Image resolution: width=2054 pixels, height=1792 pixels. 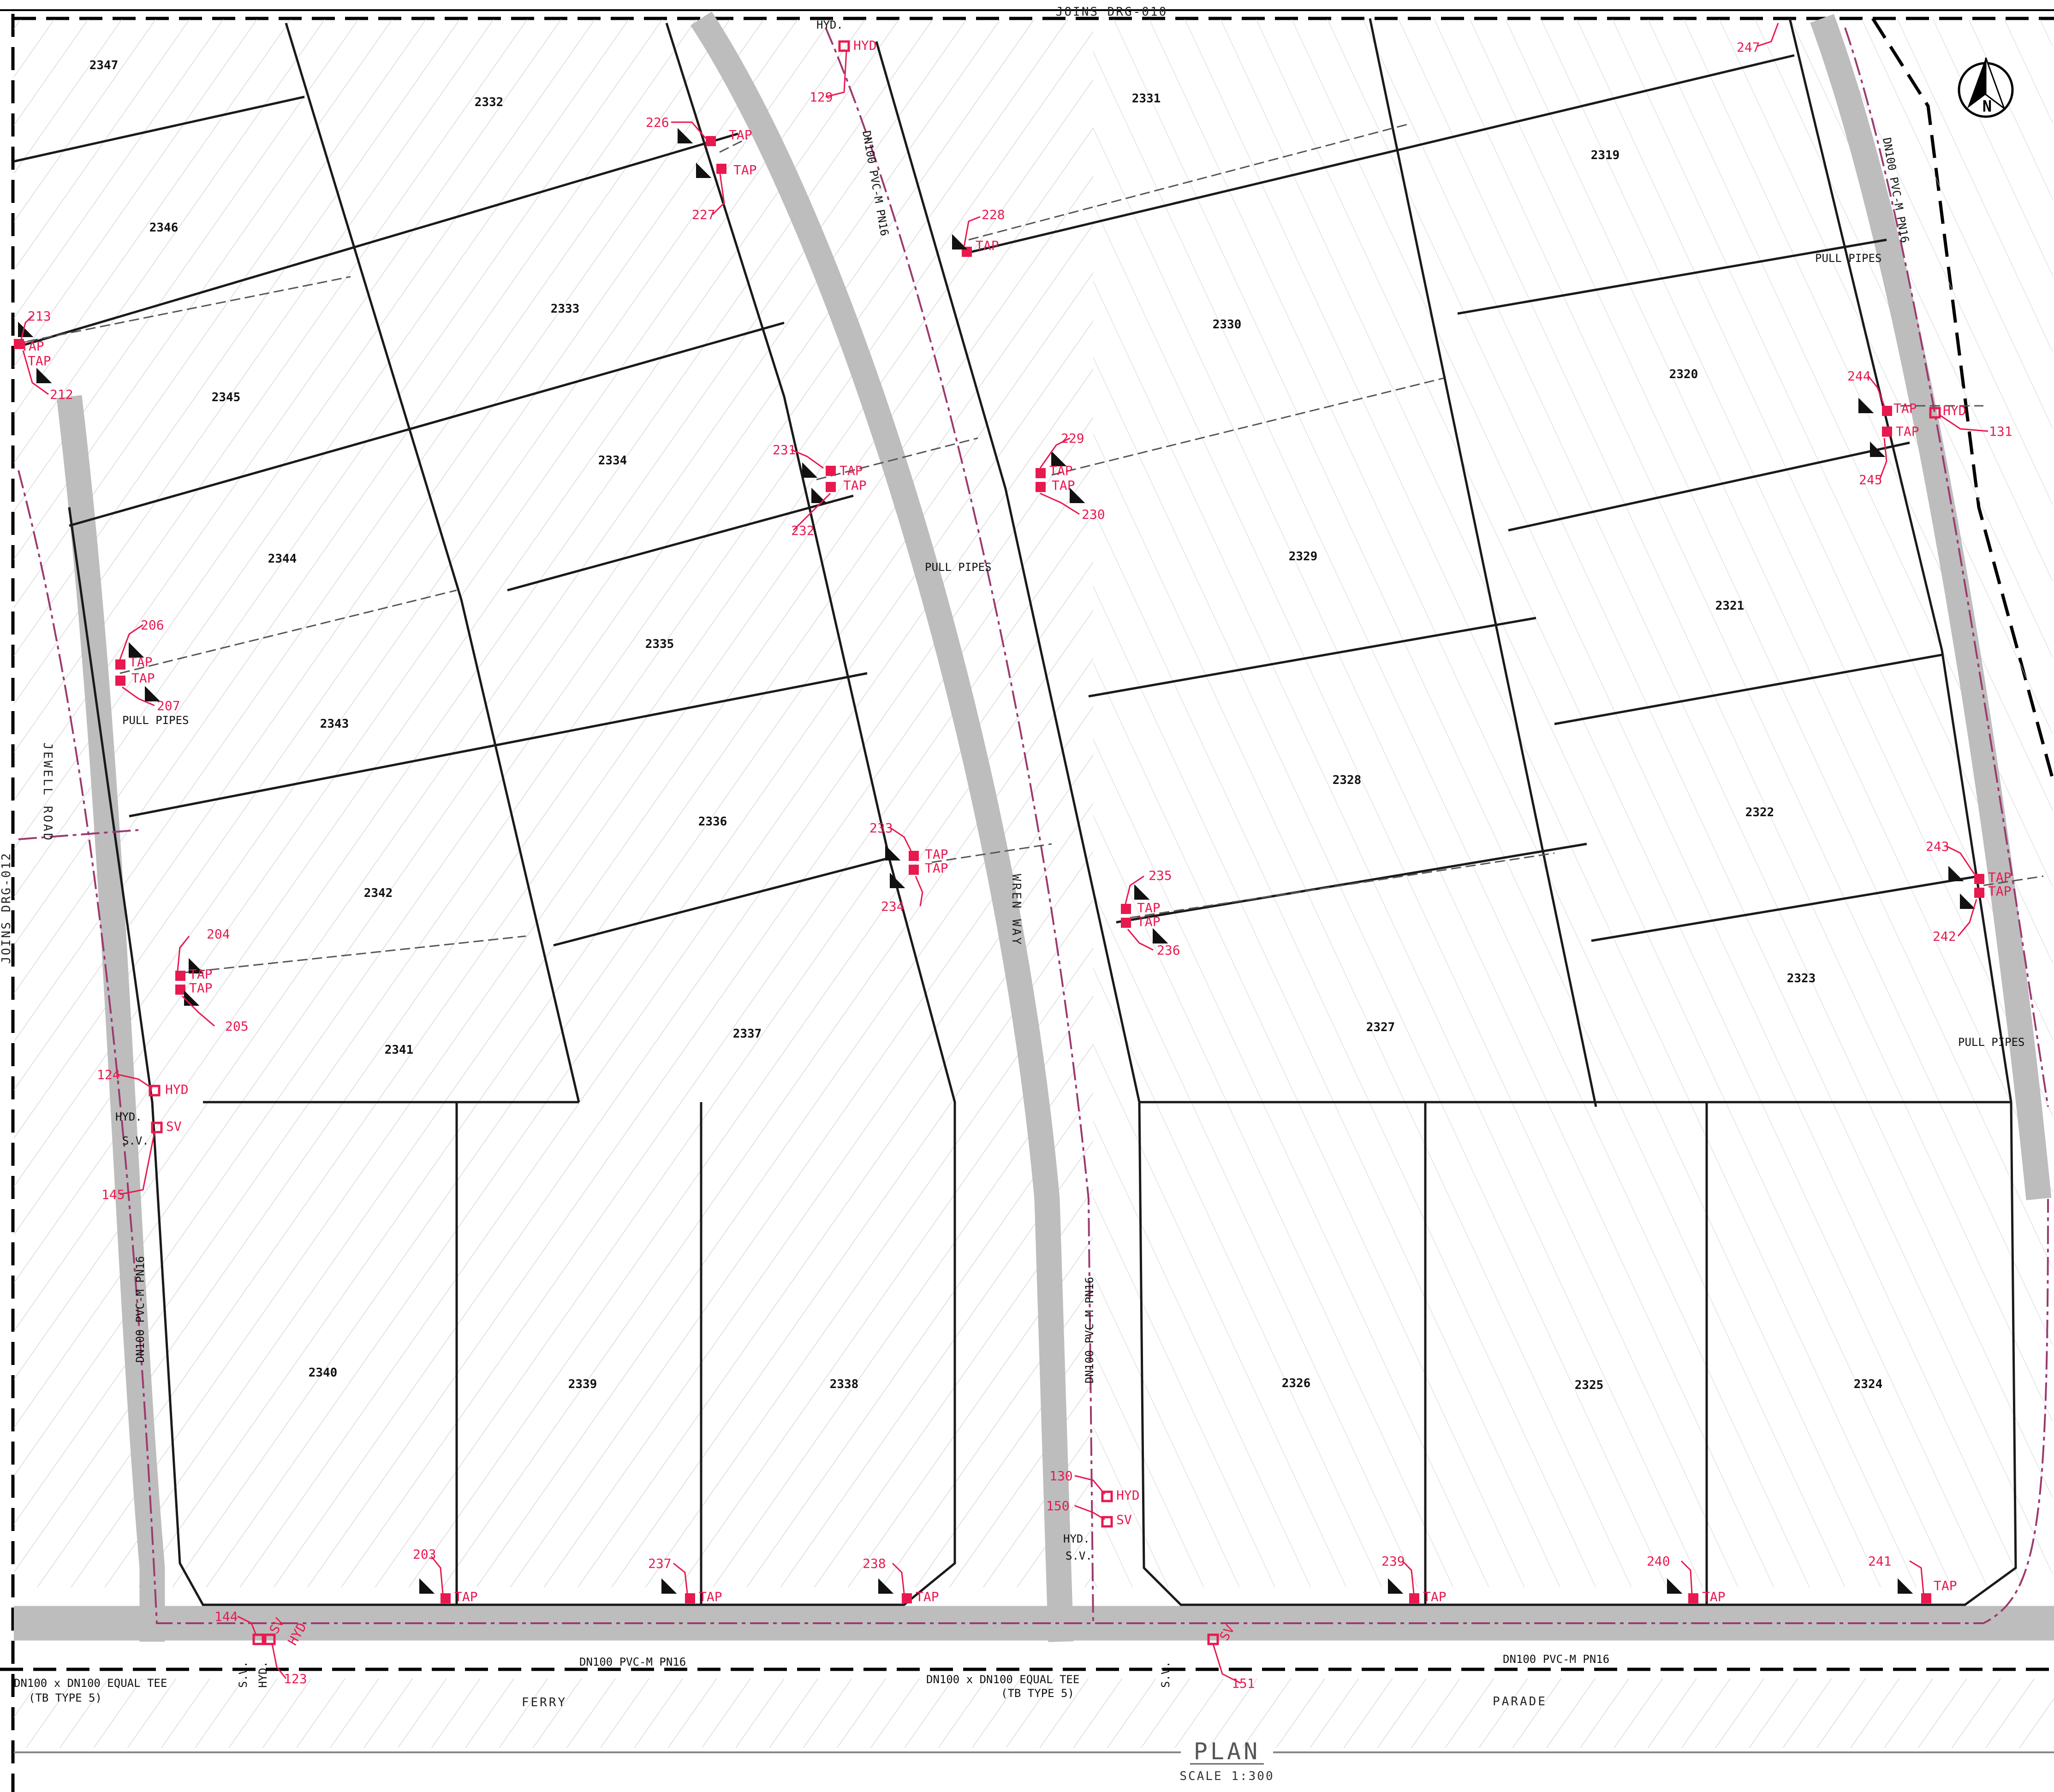 What do you see at coordinates (168, 705) in the screenshot?
I see `ref-number: 207` at bounding box center [168, 705].